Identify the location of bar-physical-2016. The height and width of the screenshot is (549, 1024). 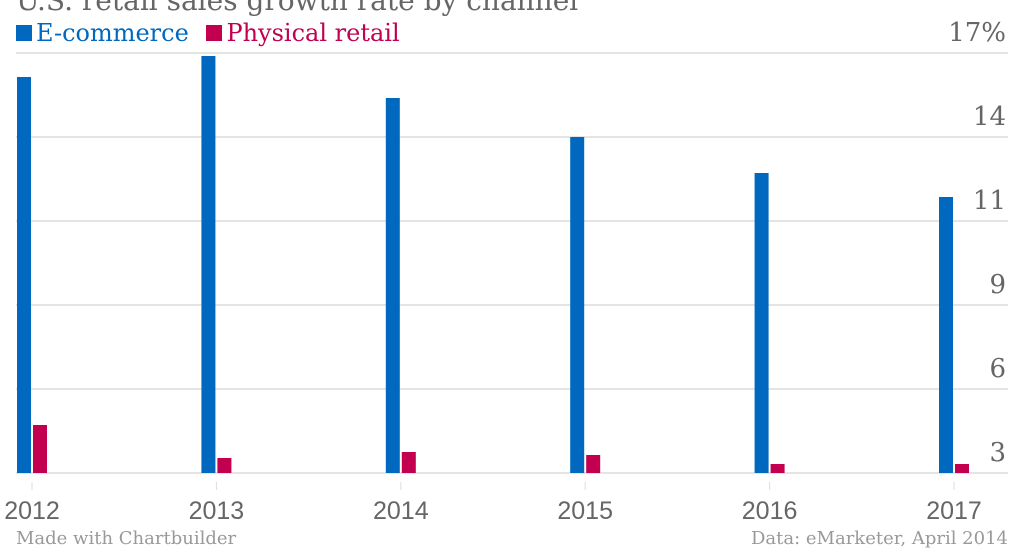
(777, 468).